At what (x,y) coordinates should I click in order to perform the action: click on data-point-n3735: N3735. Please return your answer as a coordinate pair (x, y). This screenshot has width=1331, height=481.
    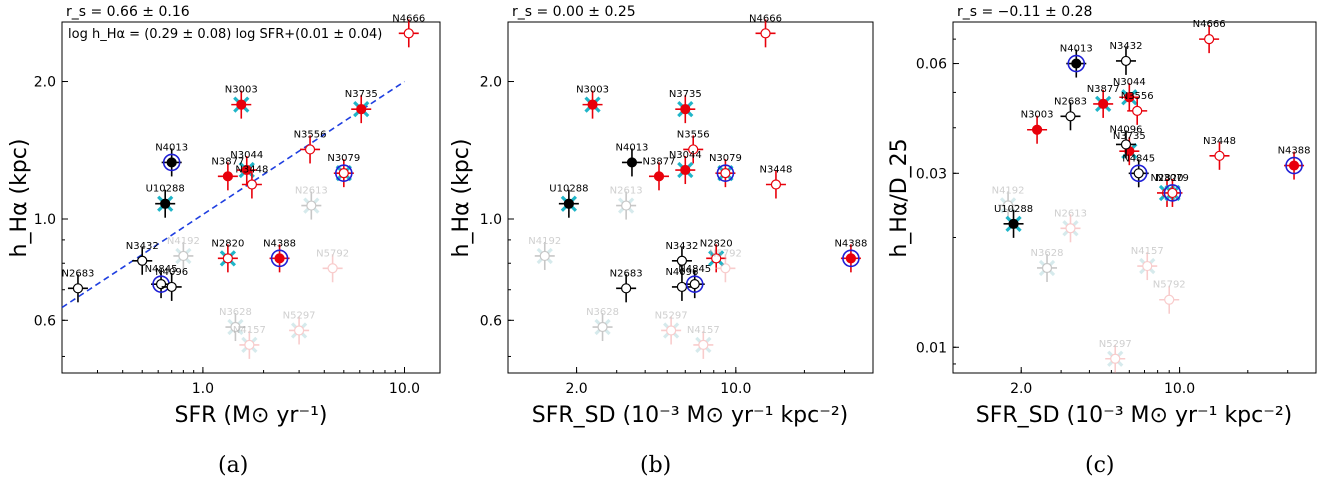
    Looking at the image, I should click on (685, 106).